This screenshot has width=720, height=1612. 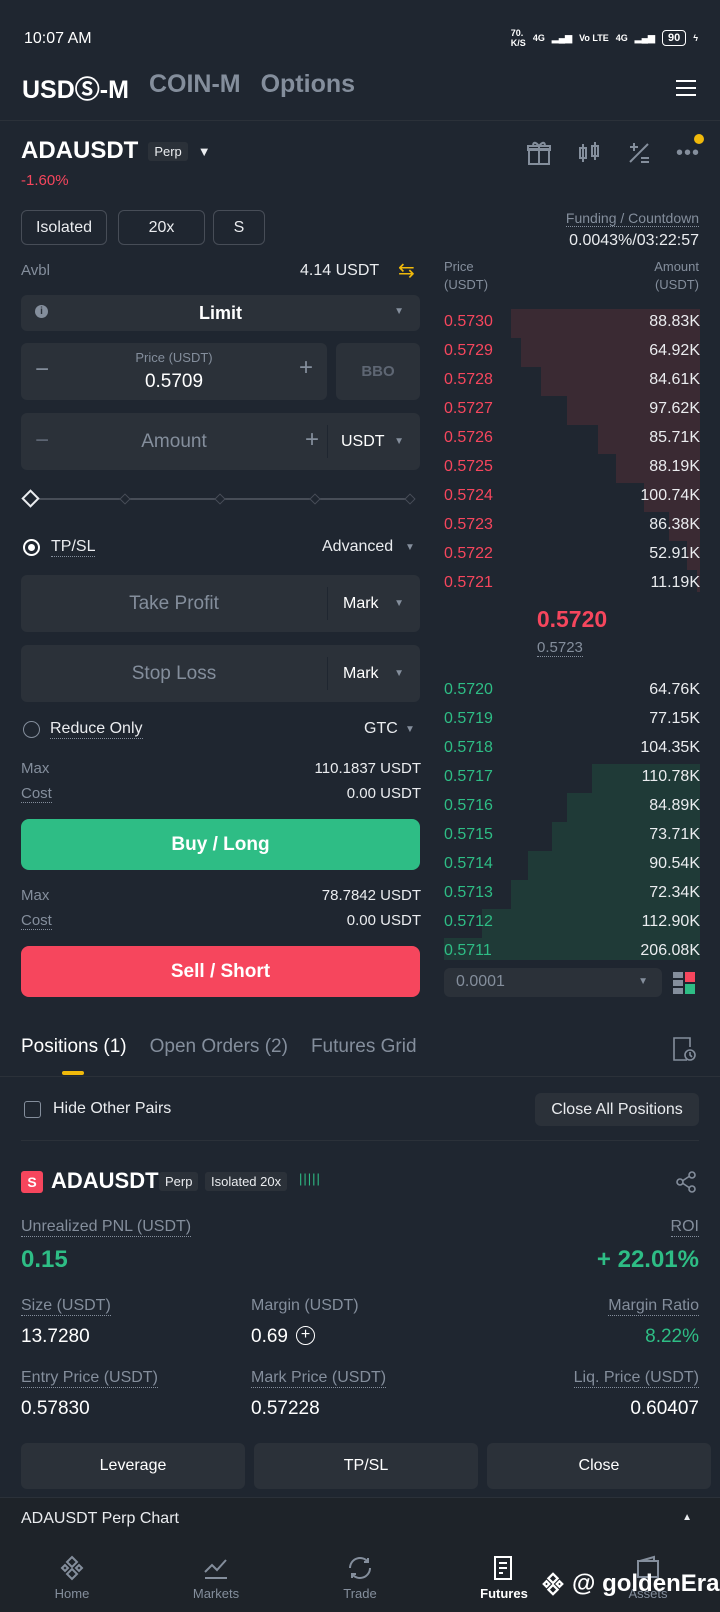 What do you see at coordinates (174, 371) in the screenshot?
I see `price-input: − Price (USDT) 0.5709 +` at bounding box center [174, 371].